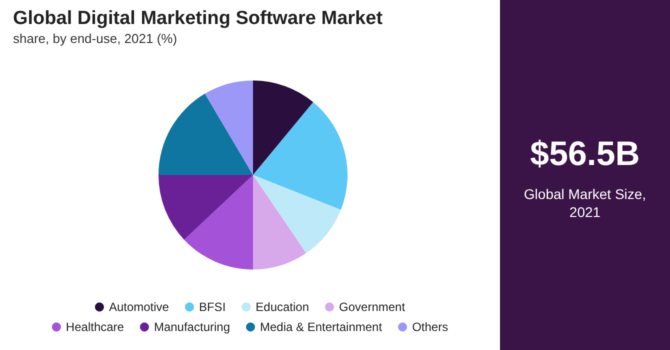 This screenshot has width=670, height=350. What do you see at coordinates (321, 327) in the screenshot?
I see `legend-label: Media & Entertainment` at bounding box center [321, 327].